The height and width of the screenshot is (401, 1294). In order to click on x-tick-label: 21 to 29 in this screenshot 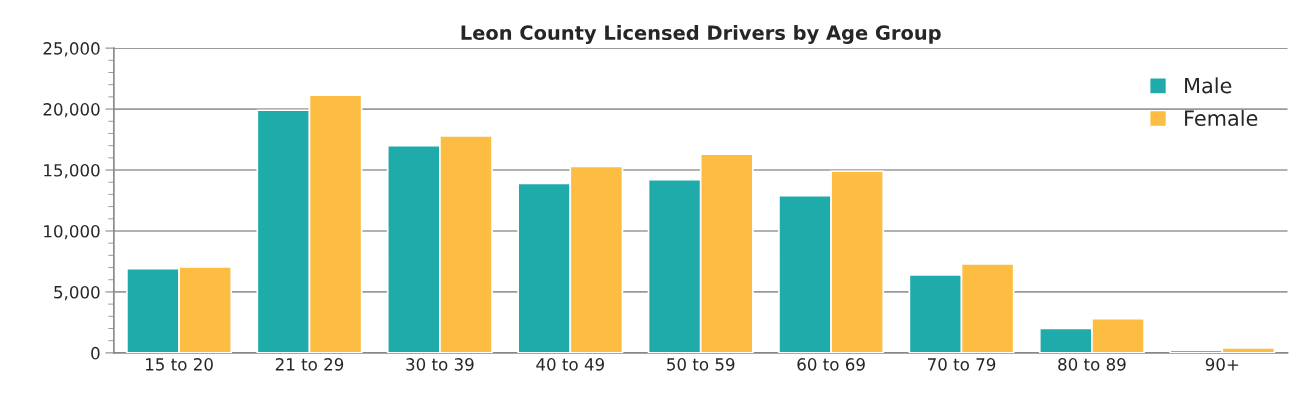, I will do `click(309, 364)`.